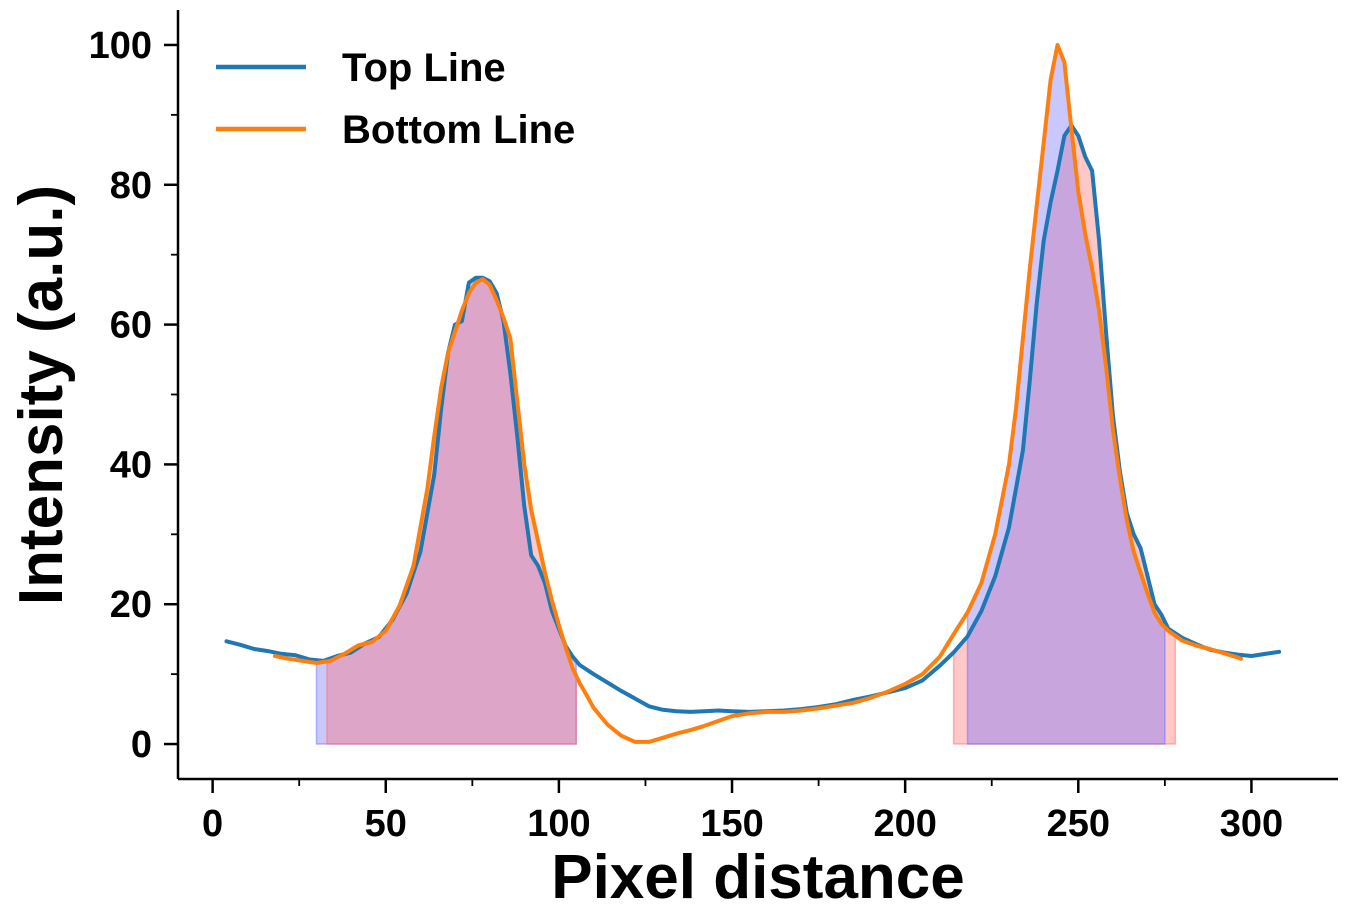  What do you see at coordinates (212, 824) in the screenshot?
I see `x-tick-label: 0` at bounding box center [212, 824].